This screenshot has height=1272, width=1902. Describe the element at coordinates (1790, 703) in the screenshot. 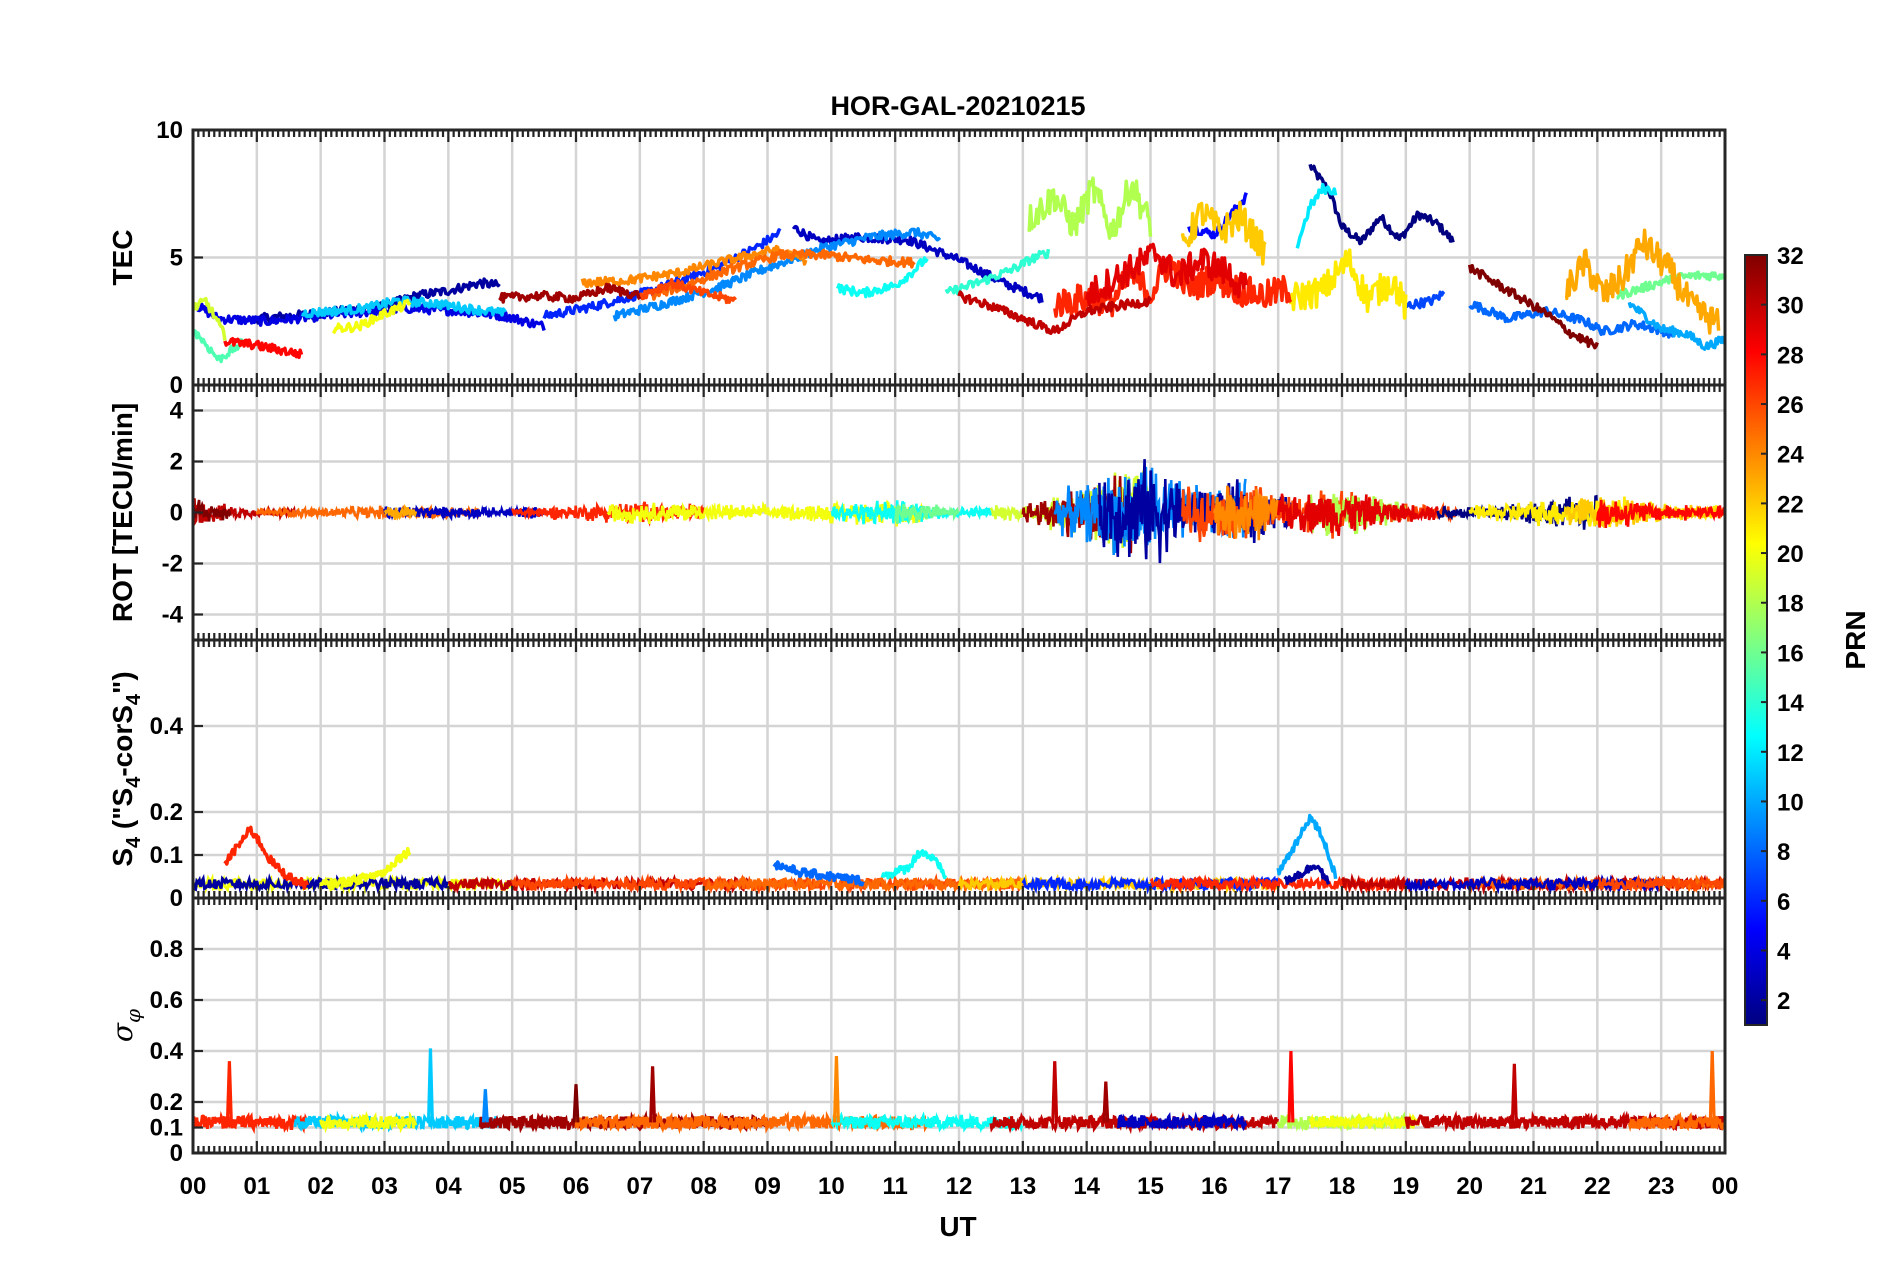

I see `colorbar-tick-label: 14` at that location.